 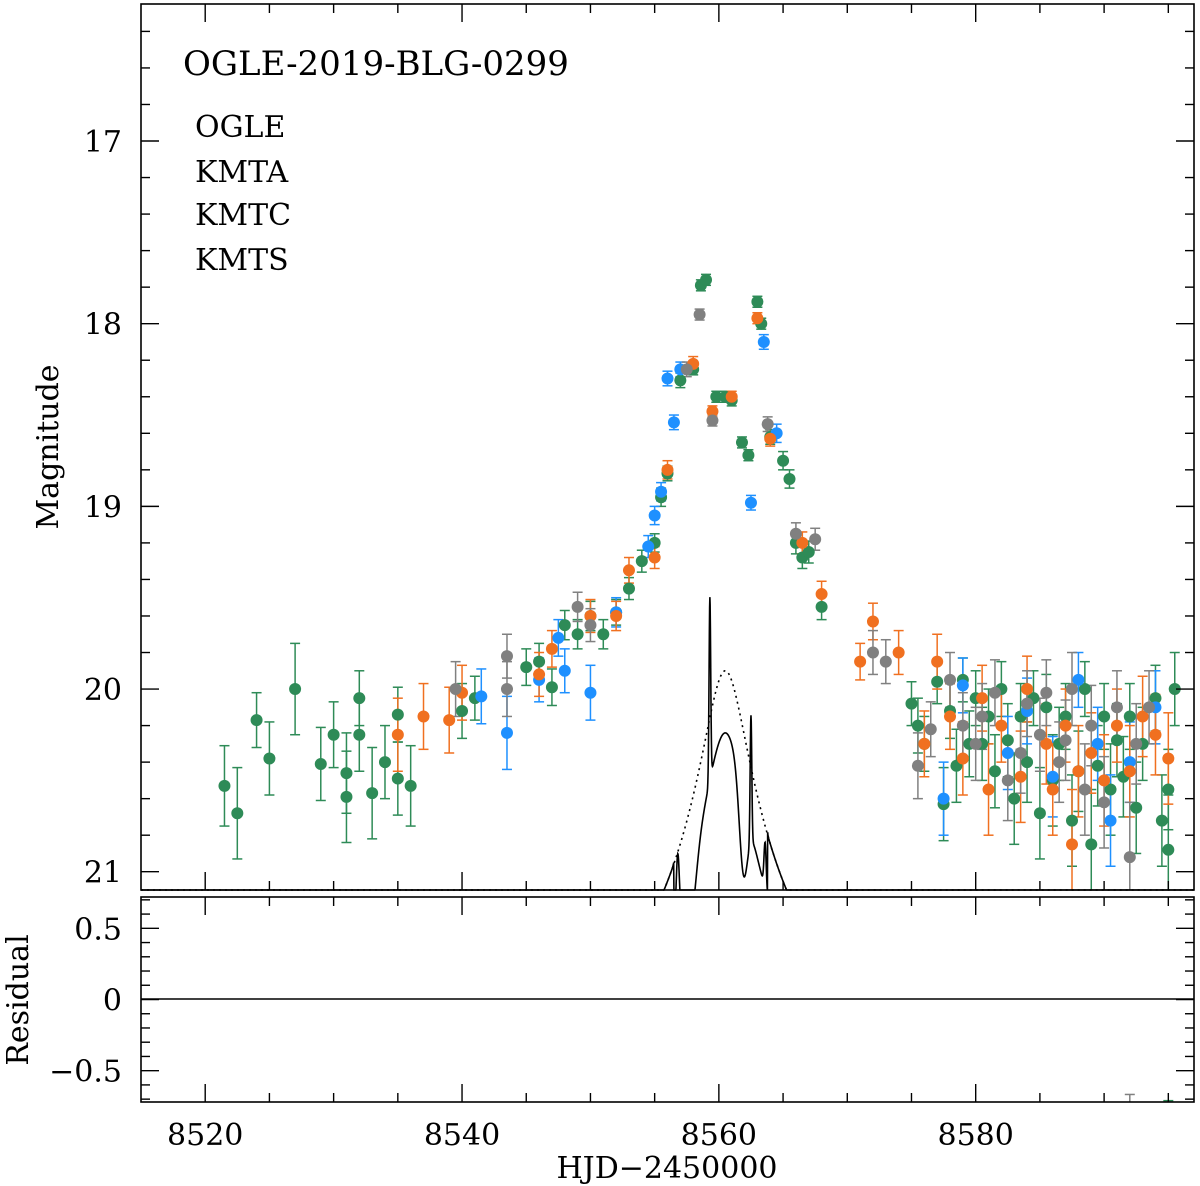 What do you see at coordinates (462, 1135) in the screenshot?
I see `x-tick-label: 8540` at bounding box center [462, 1135].